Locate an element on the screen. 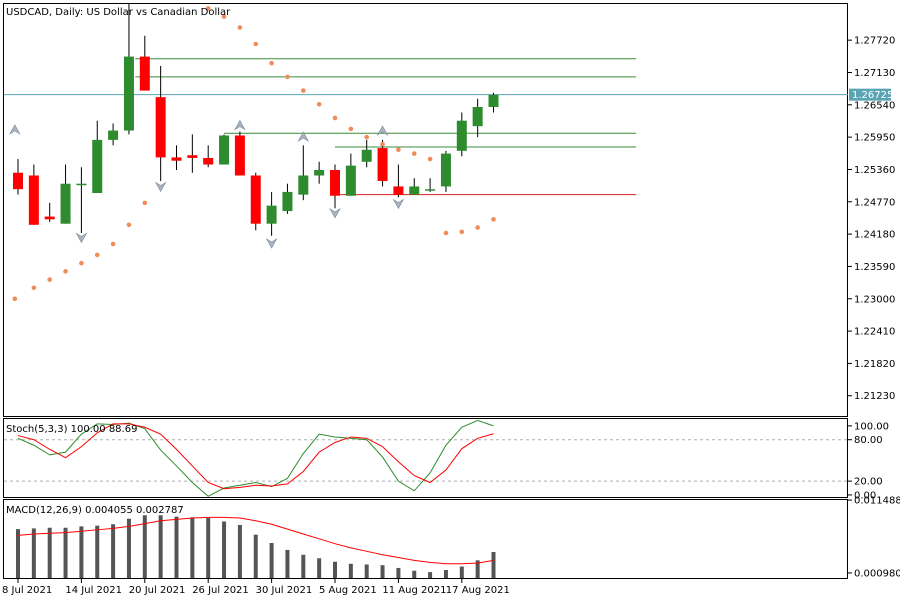 This screenshot has width=900, height=600. macd-chart is located at coordinates (256, 546).